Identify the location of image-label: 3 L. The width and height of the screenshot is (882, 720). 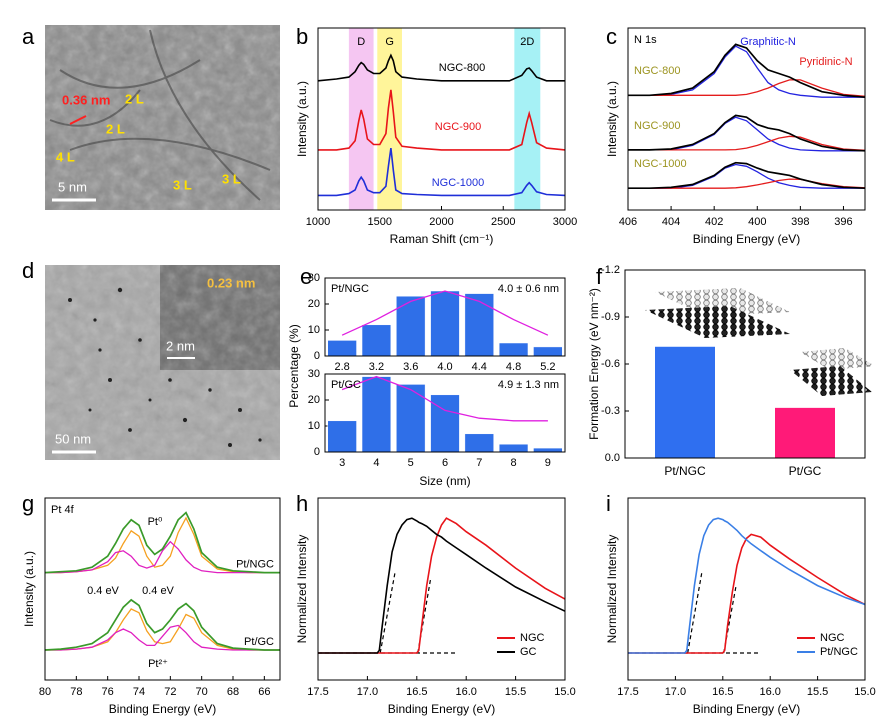
(231, 178).